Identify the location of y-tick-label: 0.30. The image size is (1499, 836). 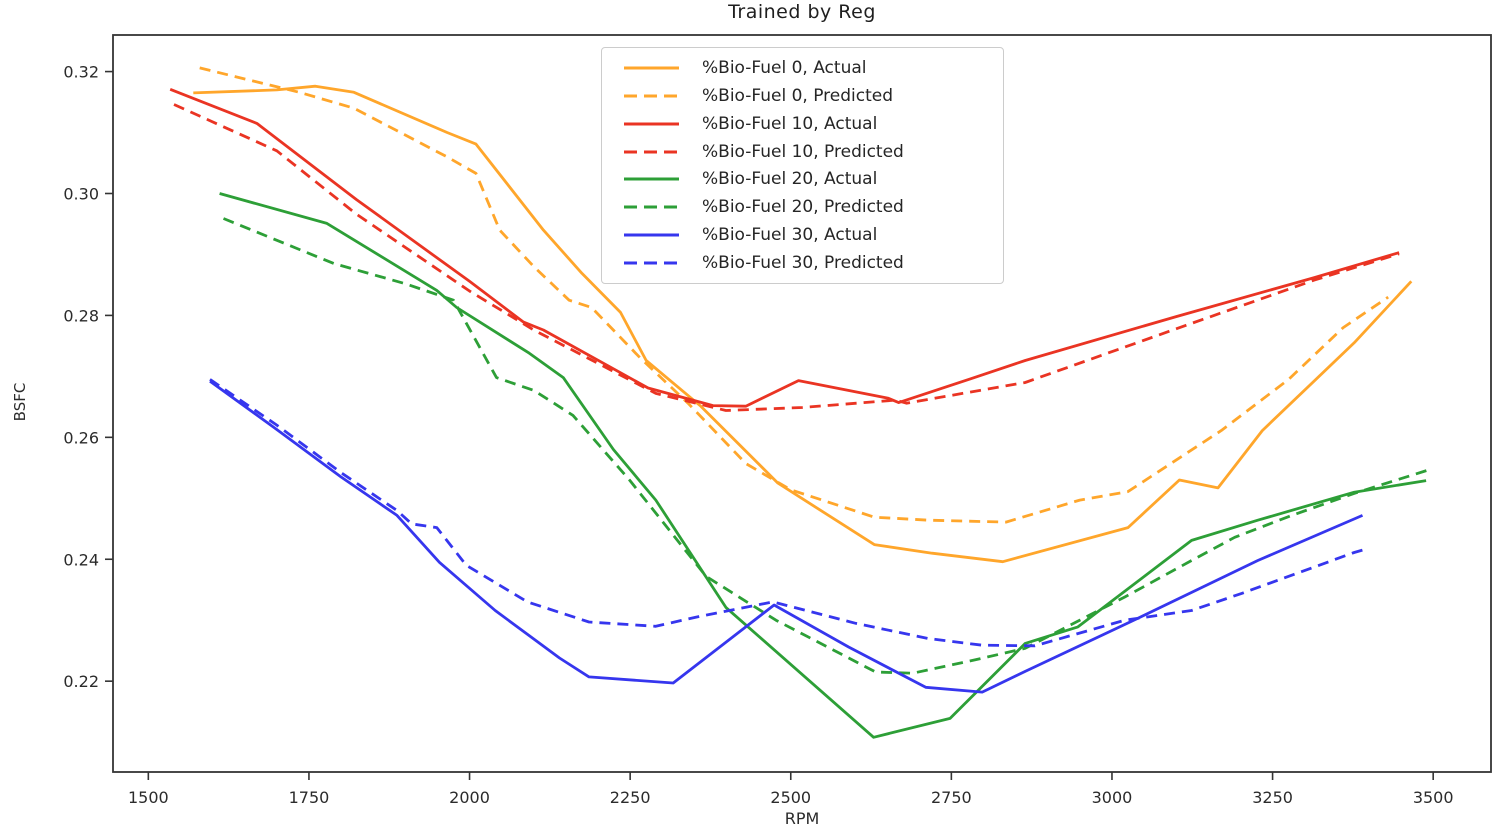
(81, 193).